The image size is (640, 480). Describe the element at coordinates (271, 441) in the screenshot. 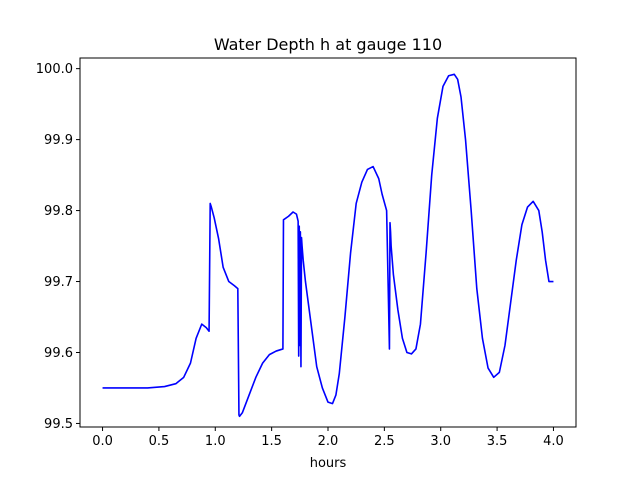

I see `x-tick-label: 1.5` at that location.